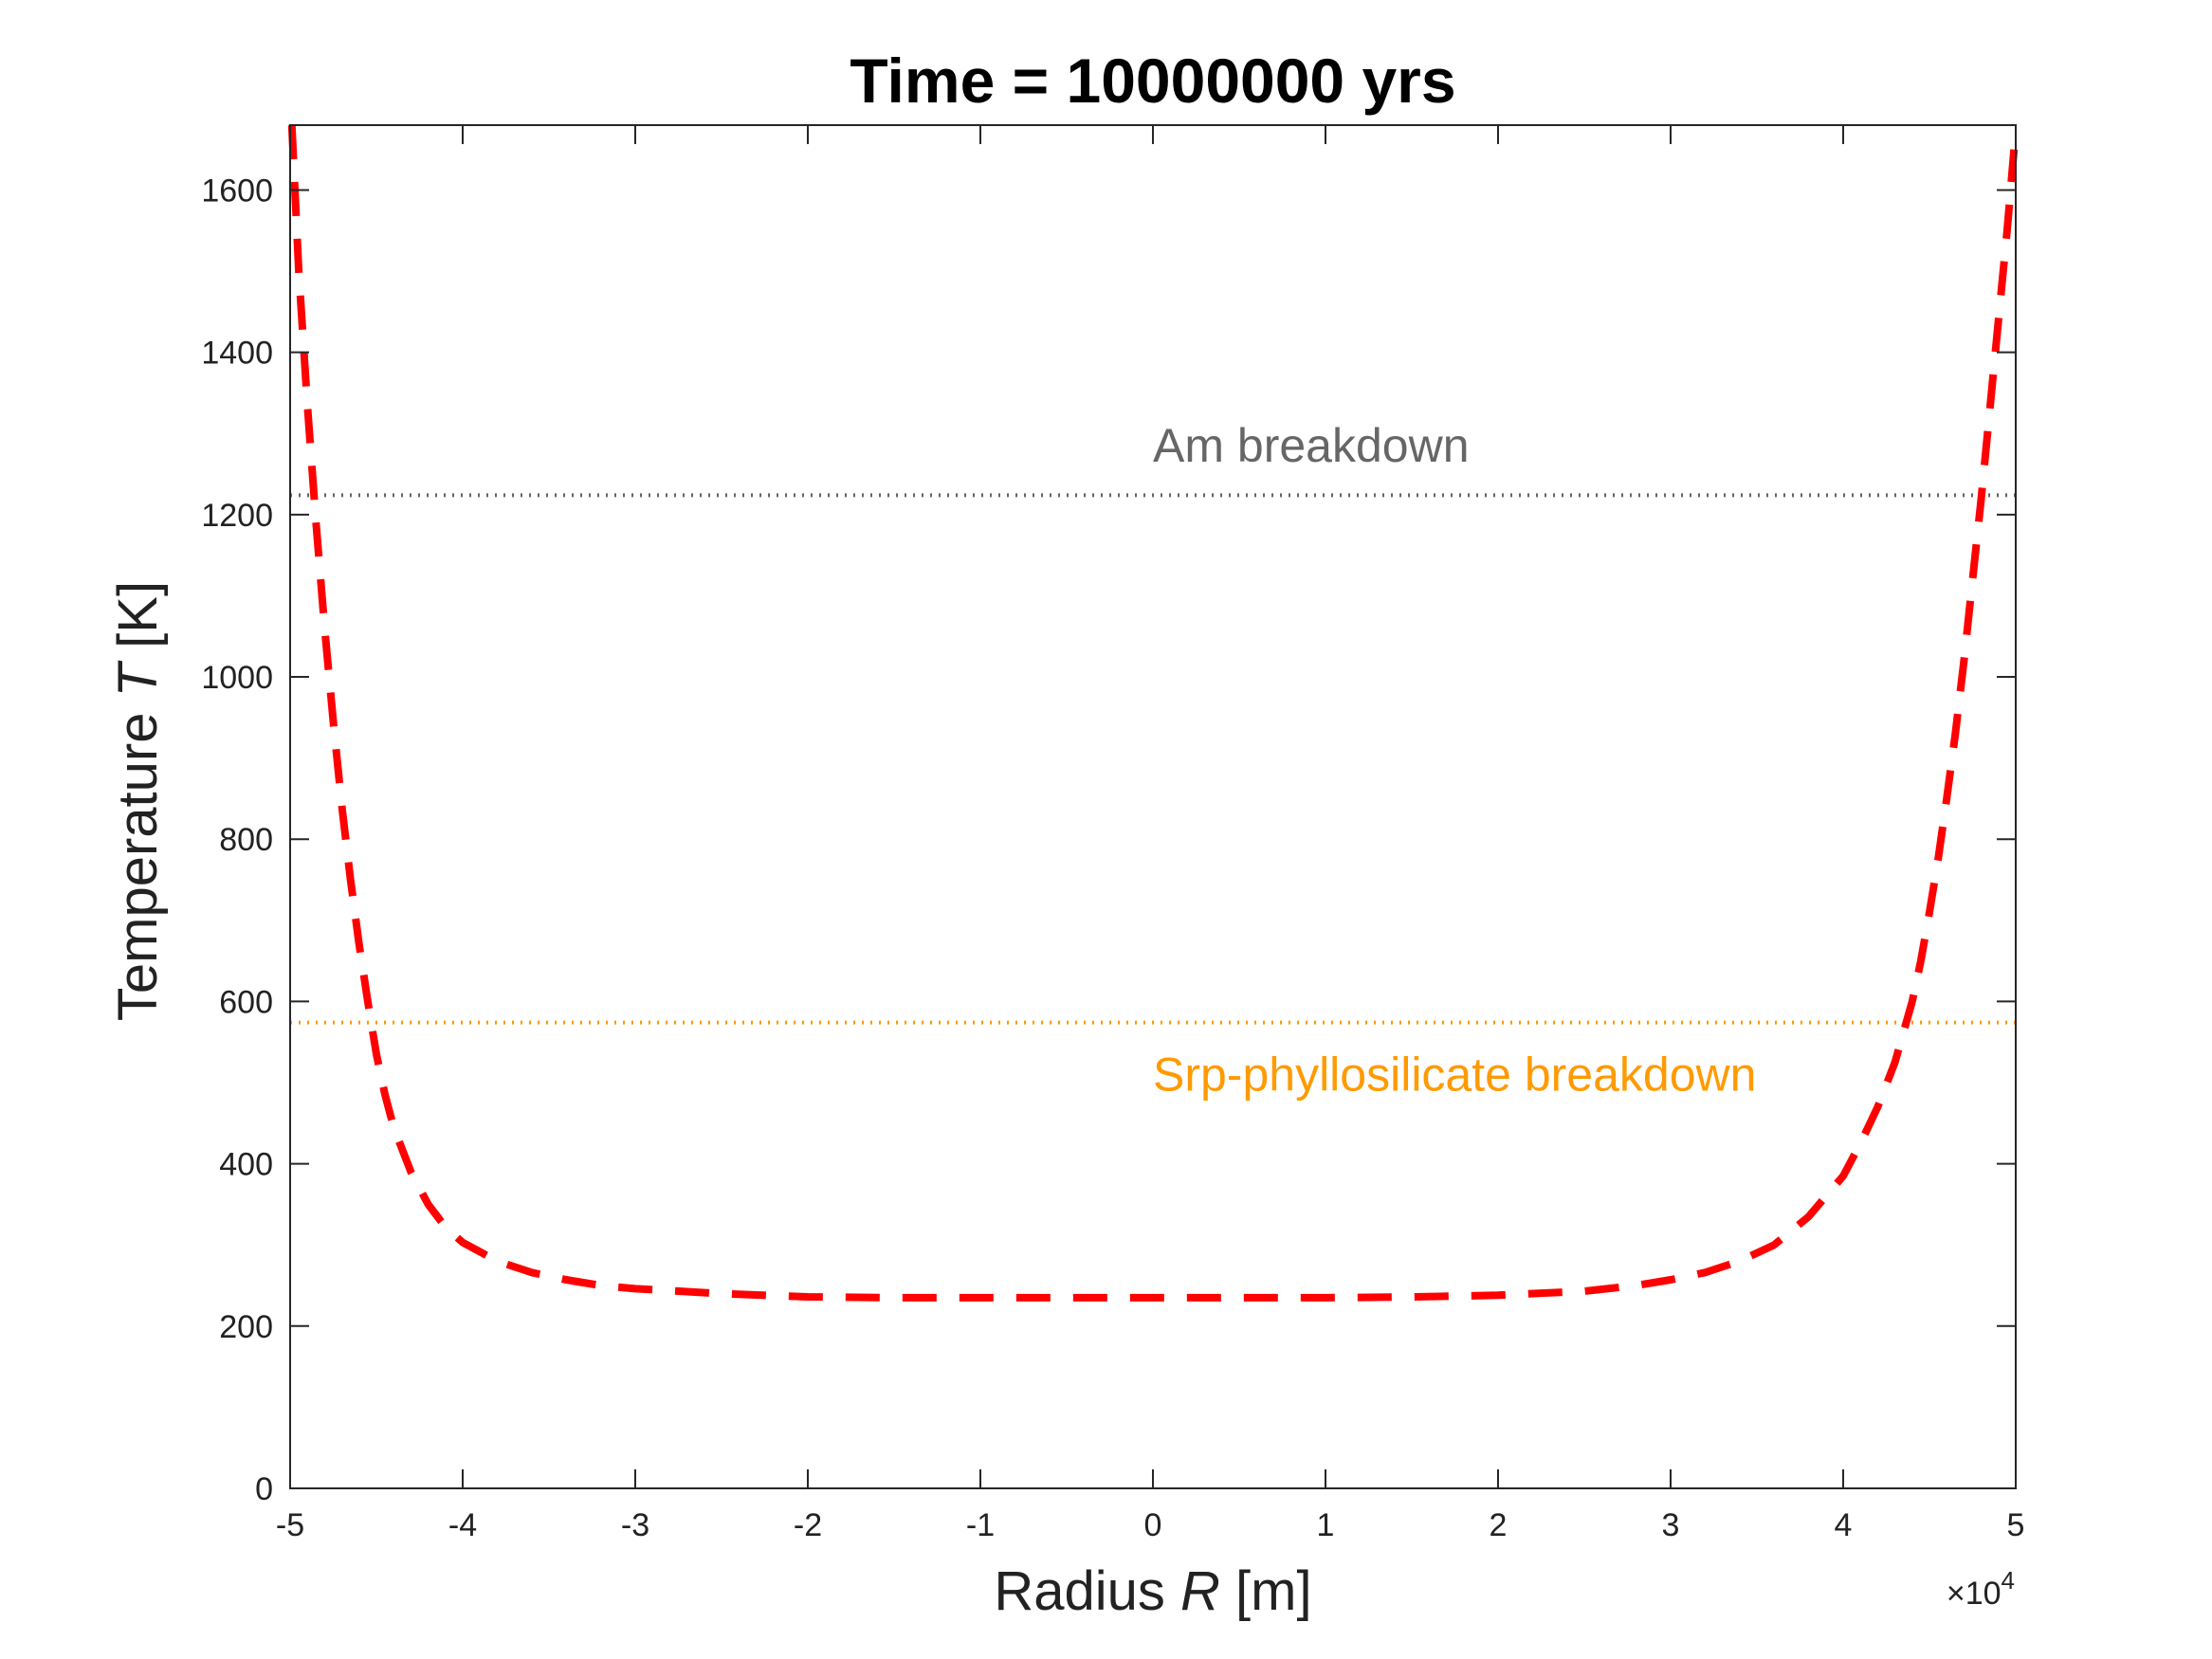 The height and width of the screenshot is (1659, 2212). What do you see at coordinates (980, 1525) in the screenshot?
I see `x-tick-label: -1` at bounding box center [980, 1525].